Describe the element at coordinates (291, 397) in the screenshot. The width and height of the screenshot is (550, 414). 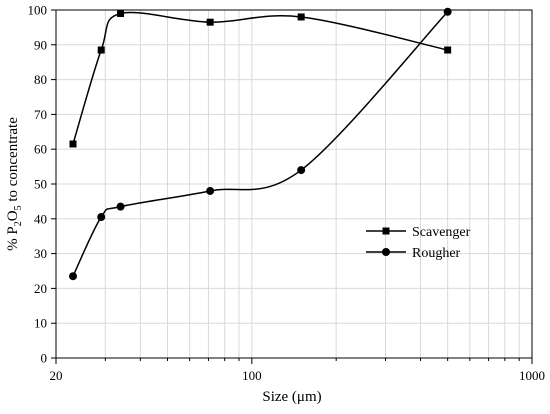
I see `x-axis-title: Size (μm)` at that location.